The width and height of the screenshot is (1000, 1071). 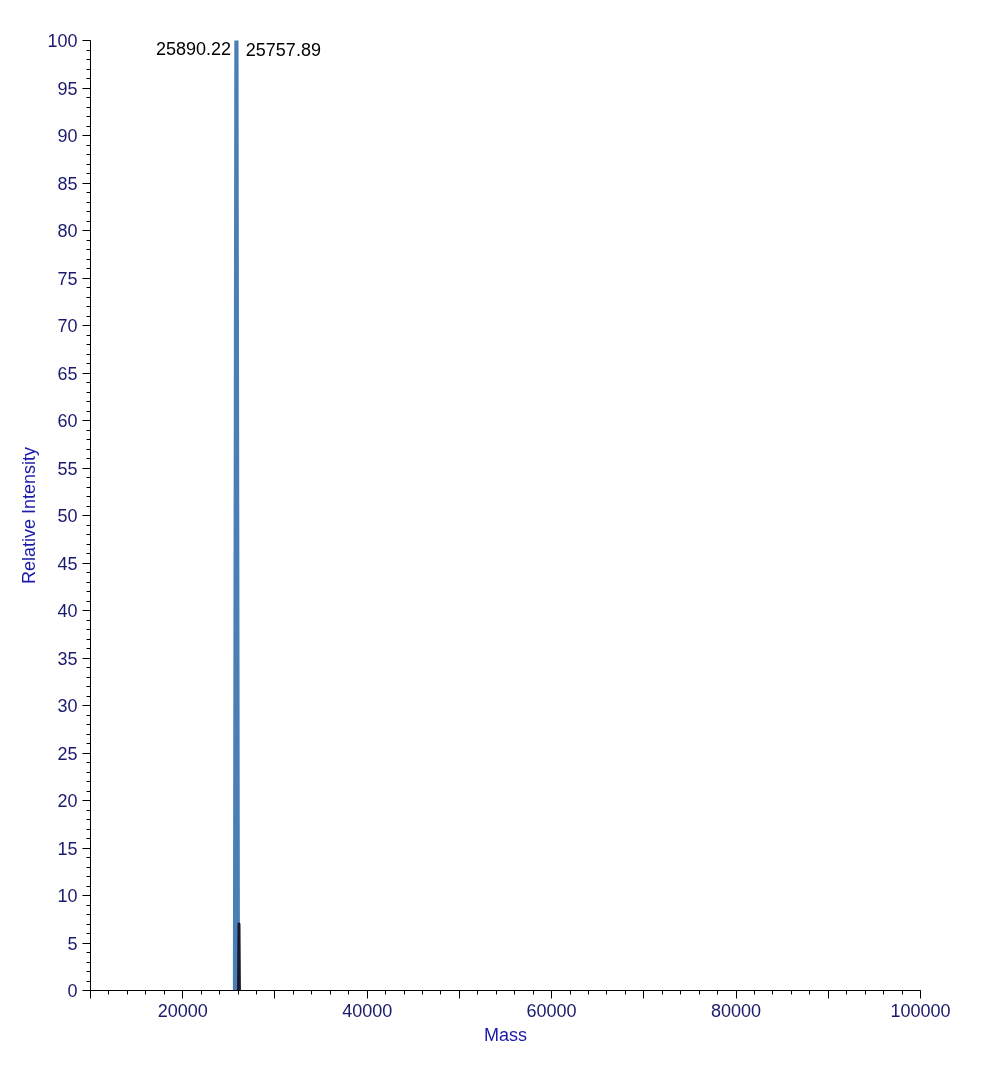 I want to click on x-tick-label: 80000, so click(x=736, y=1010).